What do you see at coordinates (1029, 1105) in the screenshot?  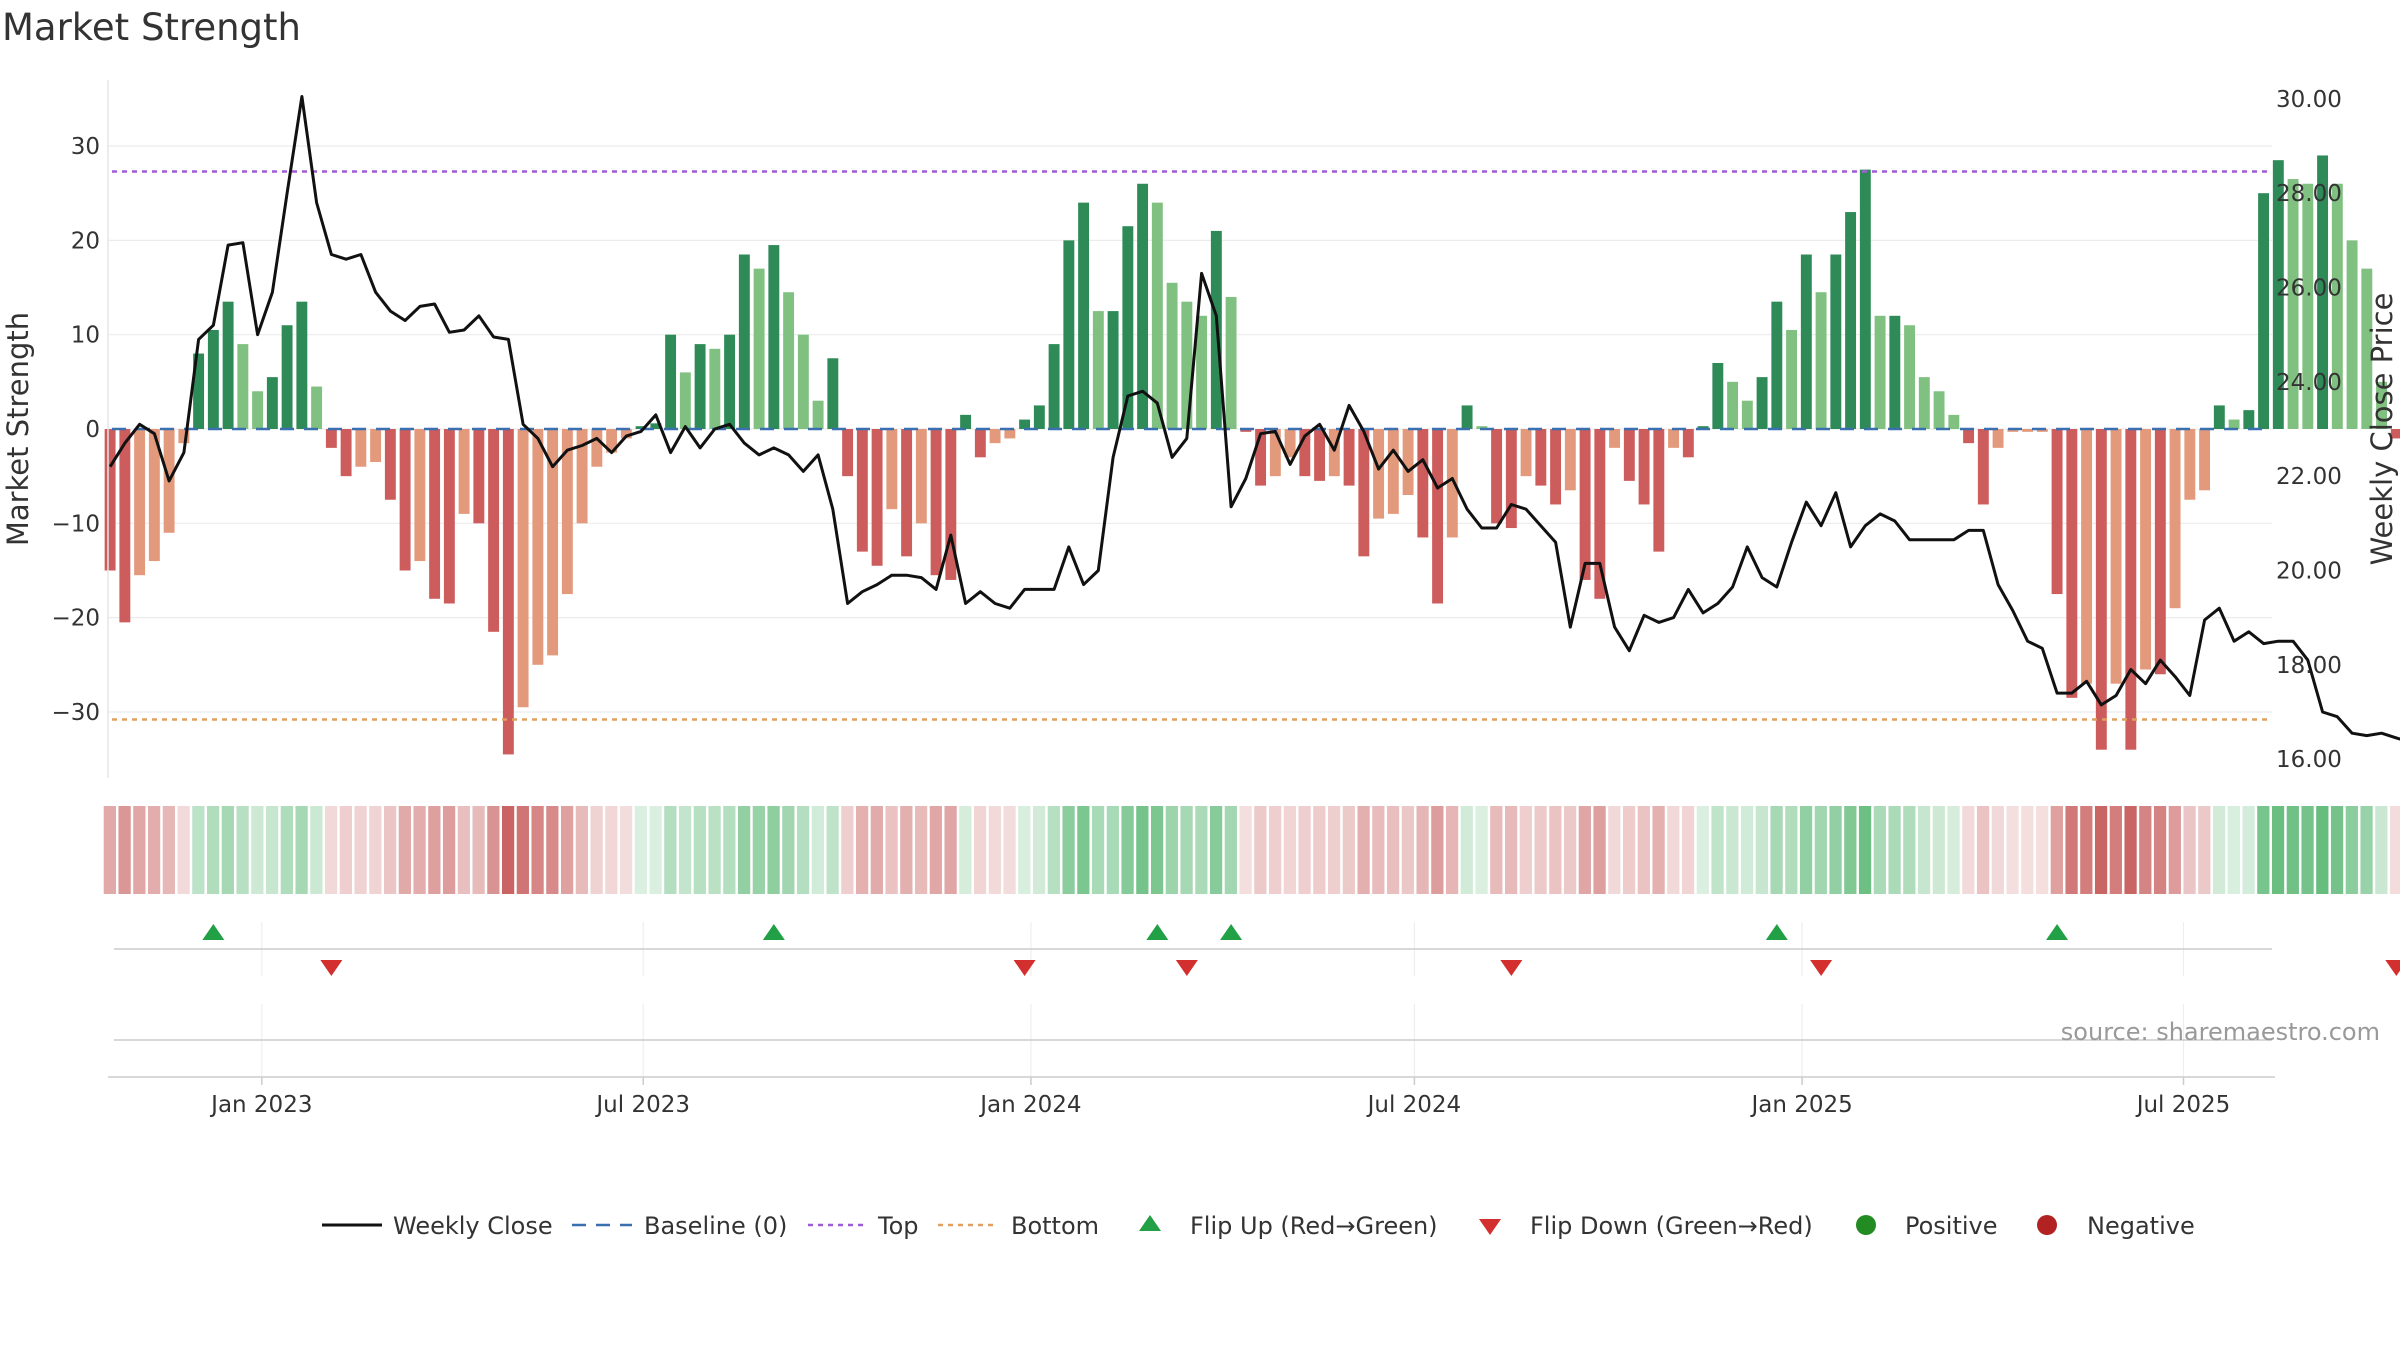 I see `x-tick-label: Jan 2024` at bounding box center [1029, 1105].